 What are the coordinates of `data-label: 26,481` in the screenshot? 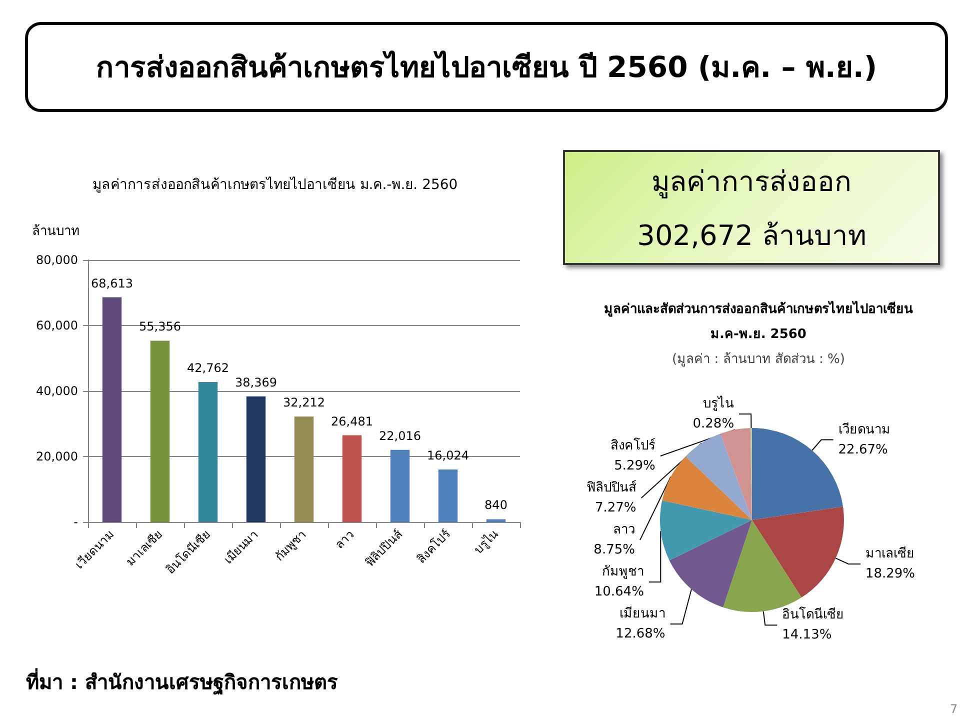 It's located at (352, 421).